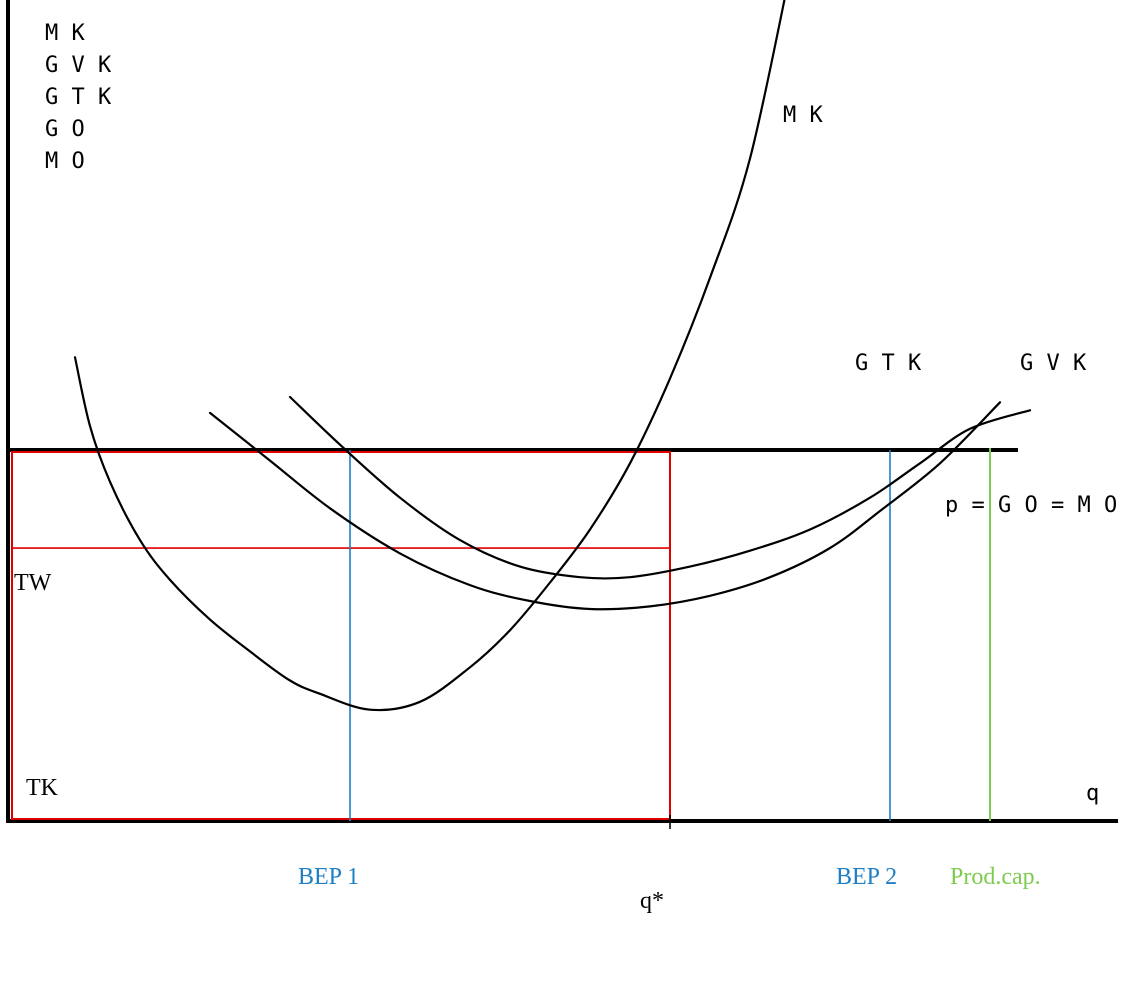 The image size is (1128, 1003). What do you see at coordinates (660, 487) in the screenshot?
I see `curve-gvk` at bounding box center [660, 487].